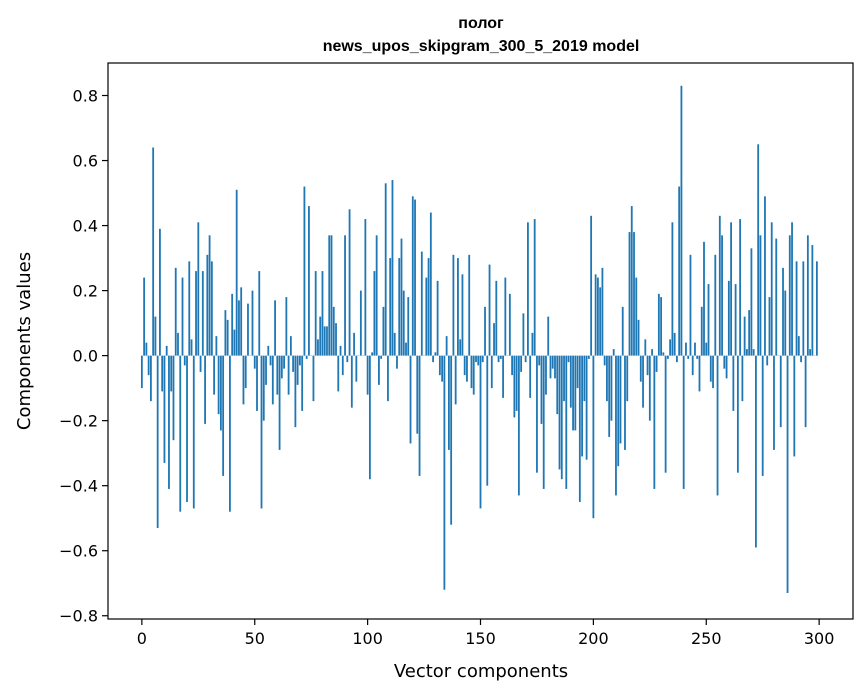 The width and height of the screenshot is (867, 696). I want to click on chart-title-line-1: полог, so click(481, 23).